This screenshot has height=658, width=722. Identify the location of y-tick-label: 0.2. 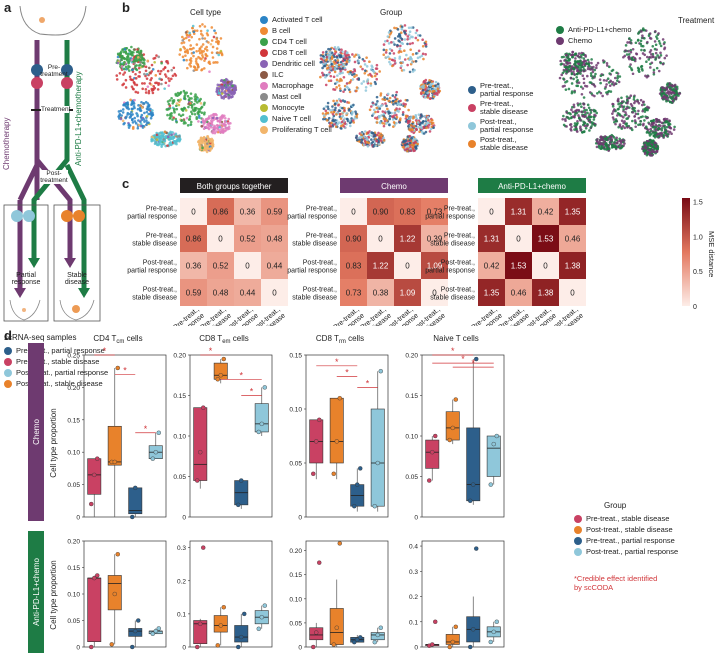
(181, 581).